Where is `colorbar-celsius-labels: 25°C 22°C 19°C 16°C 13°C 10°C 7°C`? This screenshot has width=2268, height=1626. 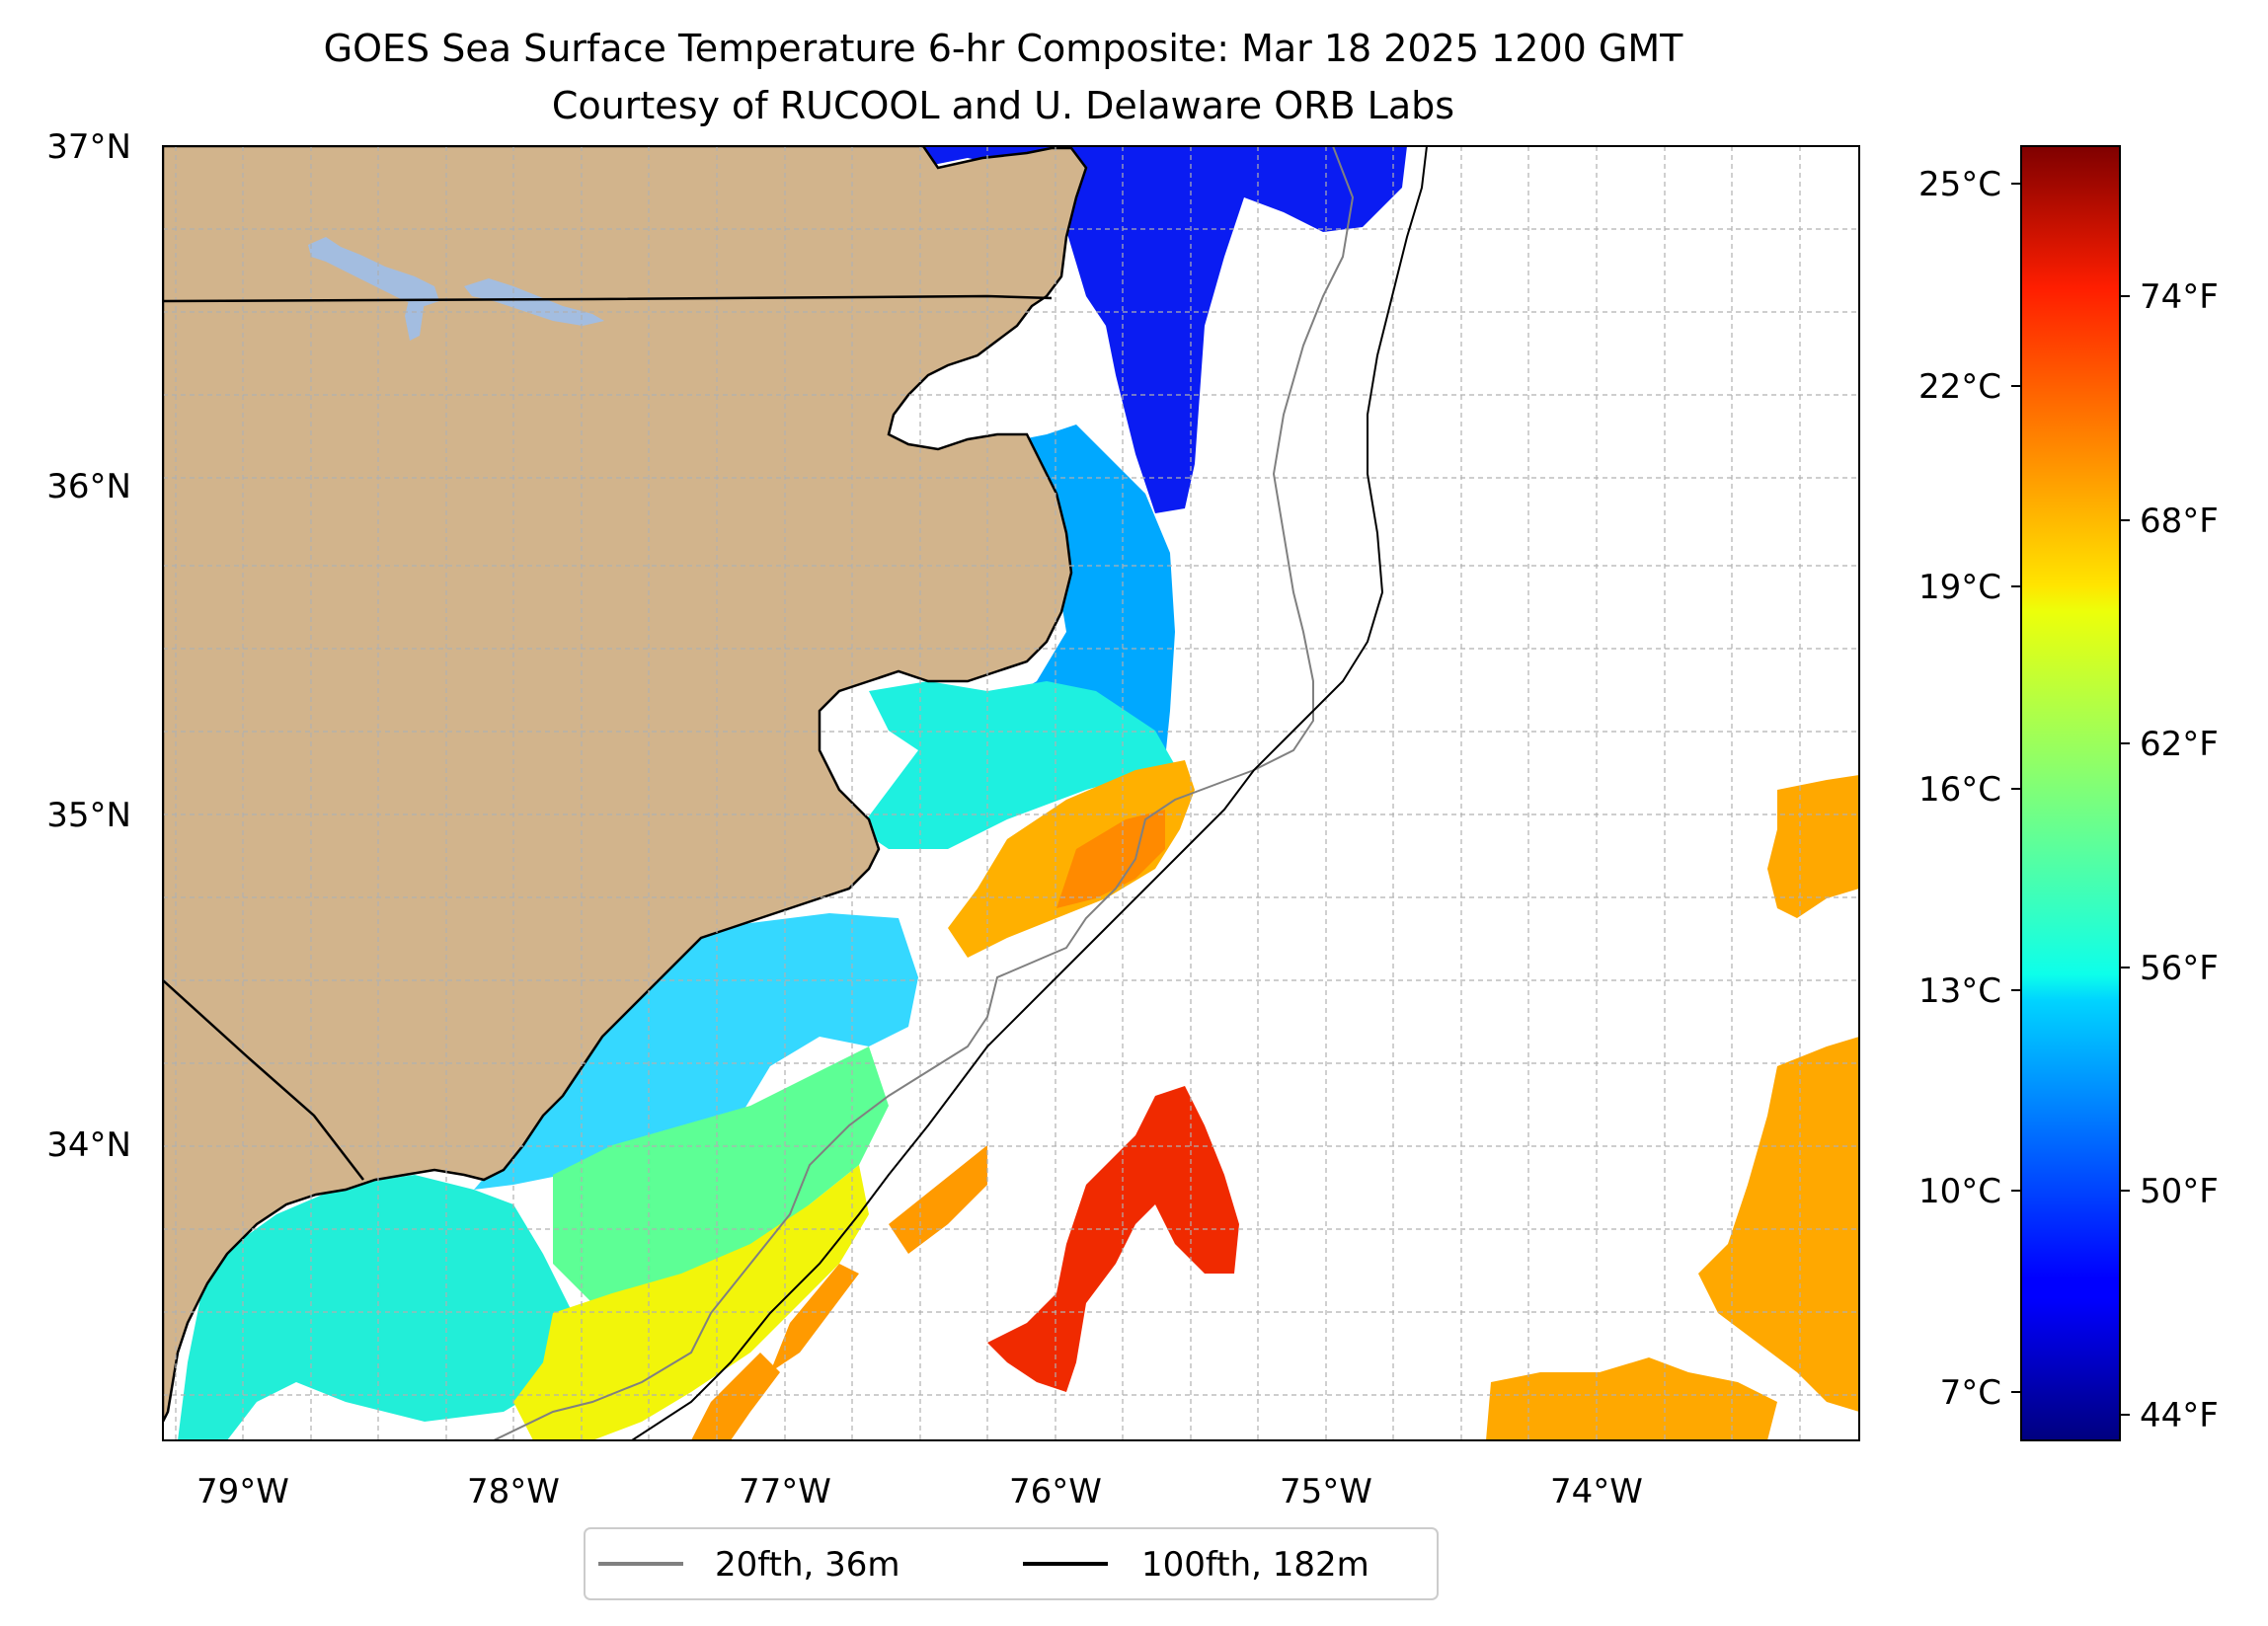 colorbar-celsius-labels: 25°C 22°C 19°C 16°C 13°C 10°C 7°C is located at coordinates (1959, 789).